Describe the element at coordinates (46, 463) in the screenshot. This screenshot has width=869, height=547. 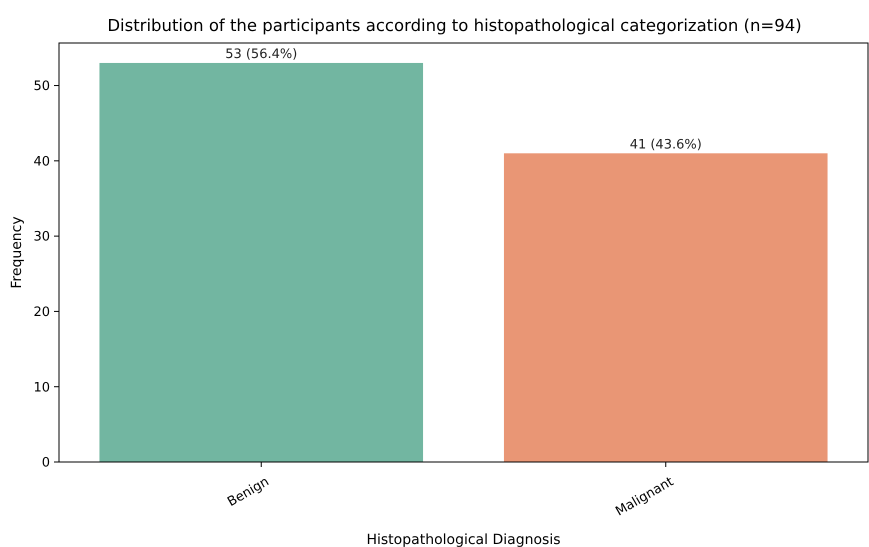
I see `y-tick-label: 0` at that location.